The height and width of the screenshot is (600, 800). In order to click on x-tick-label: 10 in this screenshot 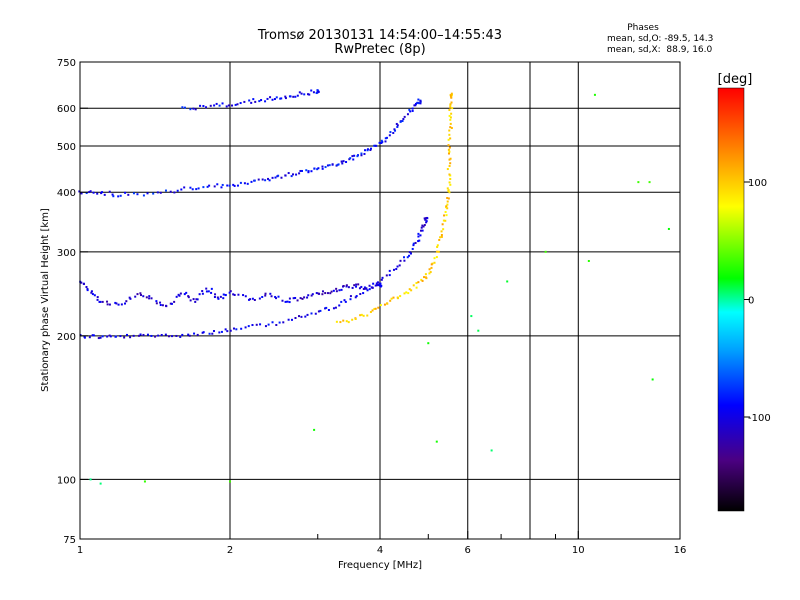, I will do `click(578, 550)`.